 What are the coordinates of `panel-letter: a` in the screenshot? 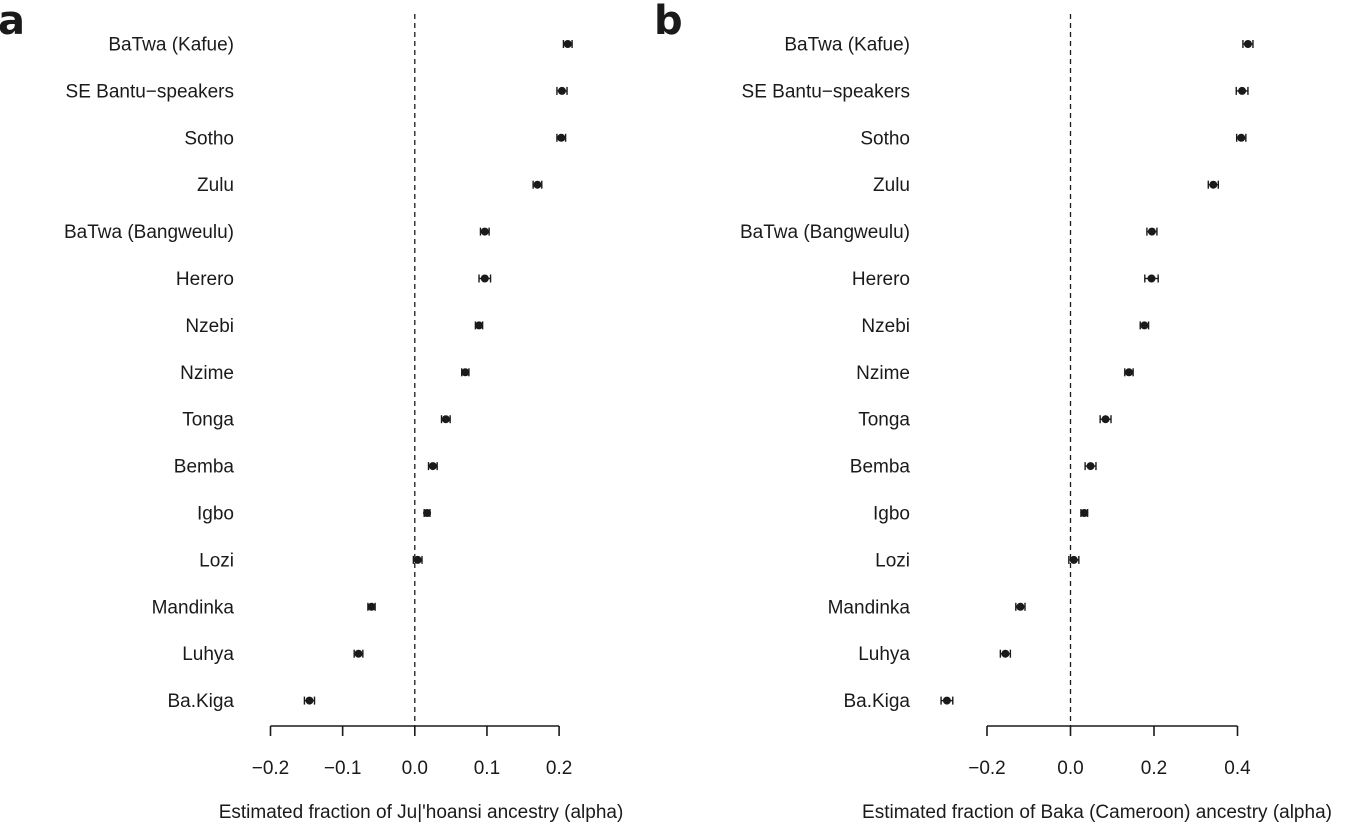 It's located at (12, 22).